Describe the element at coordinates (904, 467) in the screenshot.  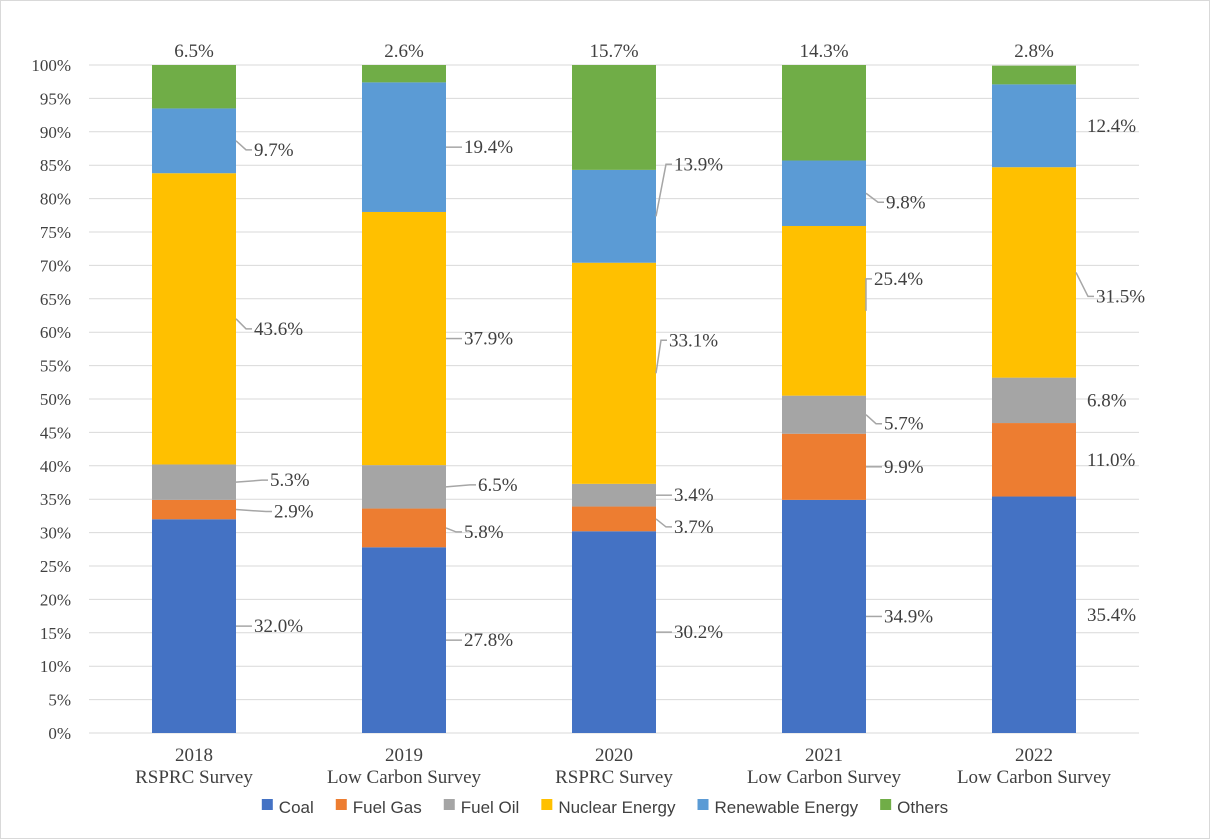
I see `data-label: 9.9%` at that location.